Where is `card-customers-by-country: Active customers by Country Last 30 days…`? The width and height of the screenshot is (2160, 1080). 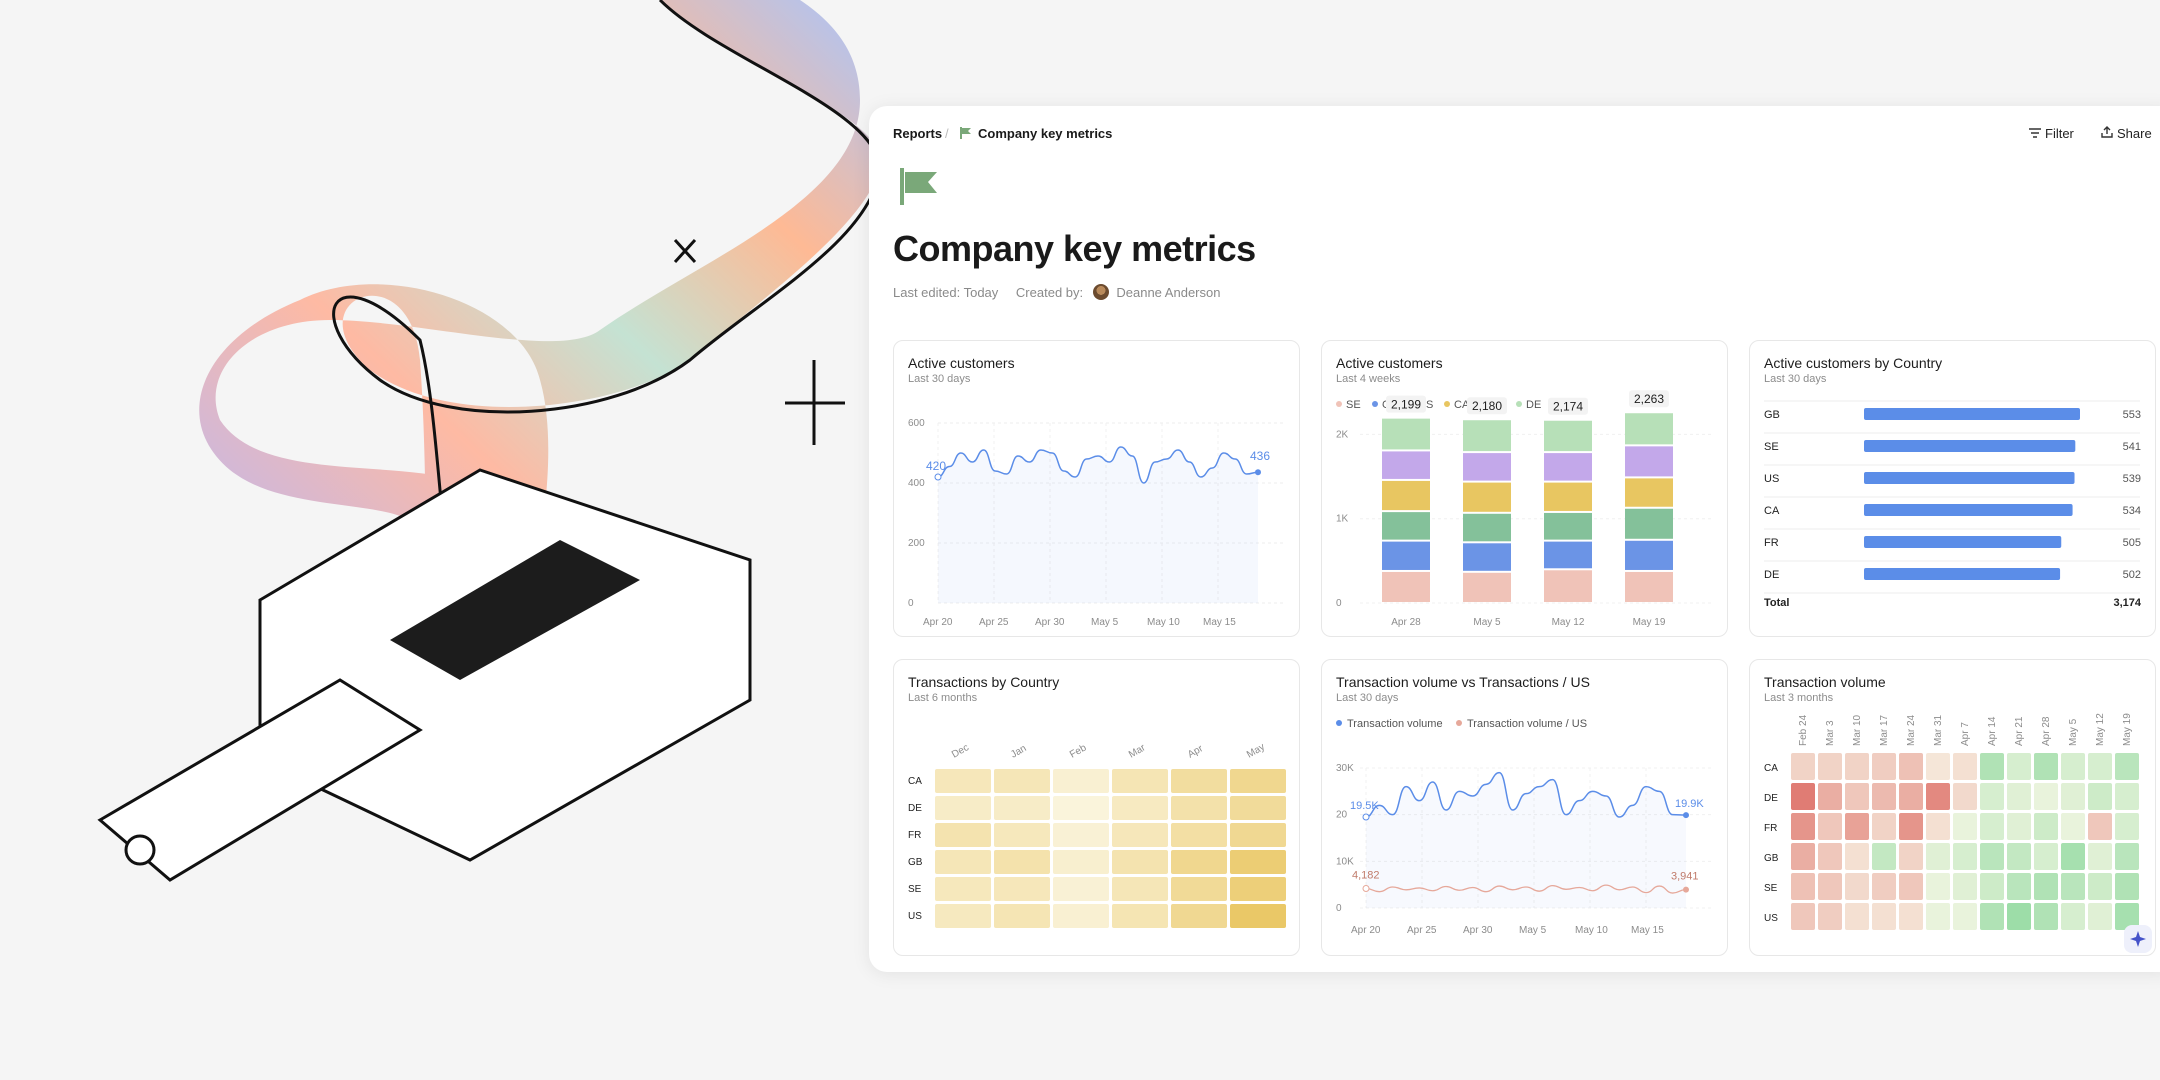 card-customers-by-country: Active customers by Country Last 30 days… is located at coordinates (1952, 488).